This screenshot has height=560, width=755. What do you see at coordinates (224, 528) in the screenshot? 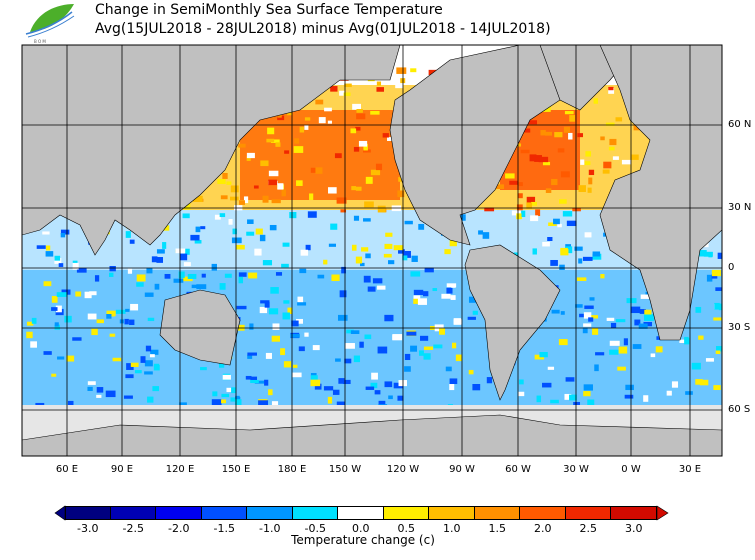
I see `colorbar-tick-label: -1.5` at bounding box center [224, 528].